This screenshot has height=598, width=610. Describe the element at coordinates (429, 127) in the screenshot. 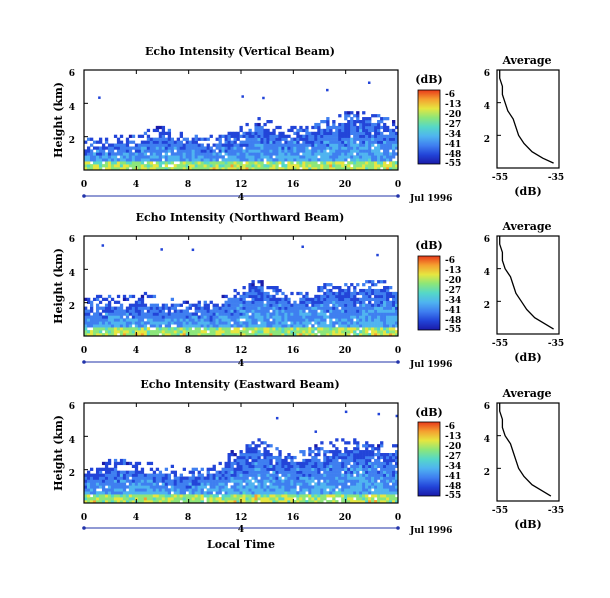

I see `colorbar-gradient` at that location.